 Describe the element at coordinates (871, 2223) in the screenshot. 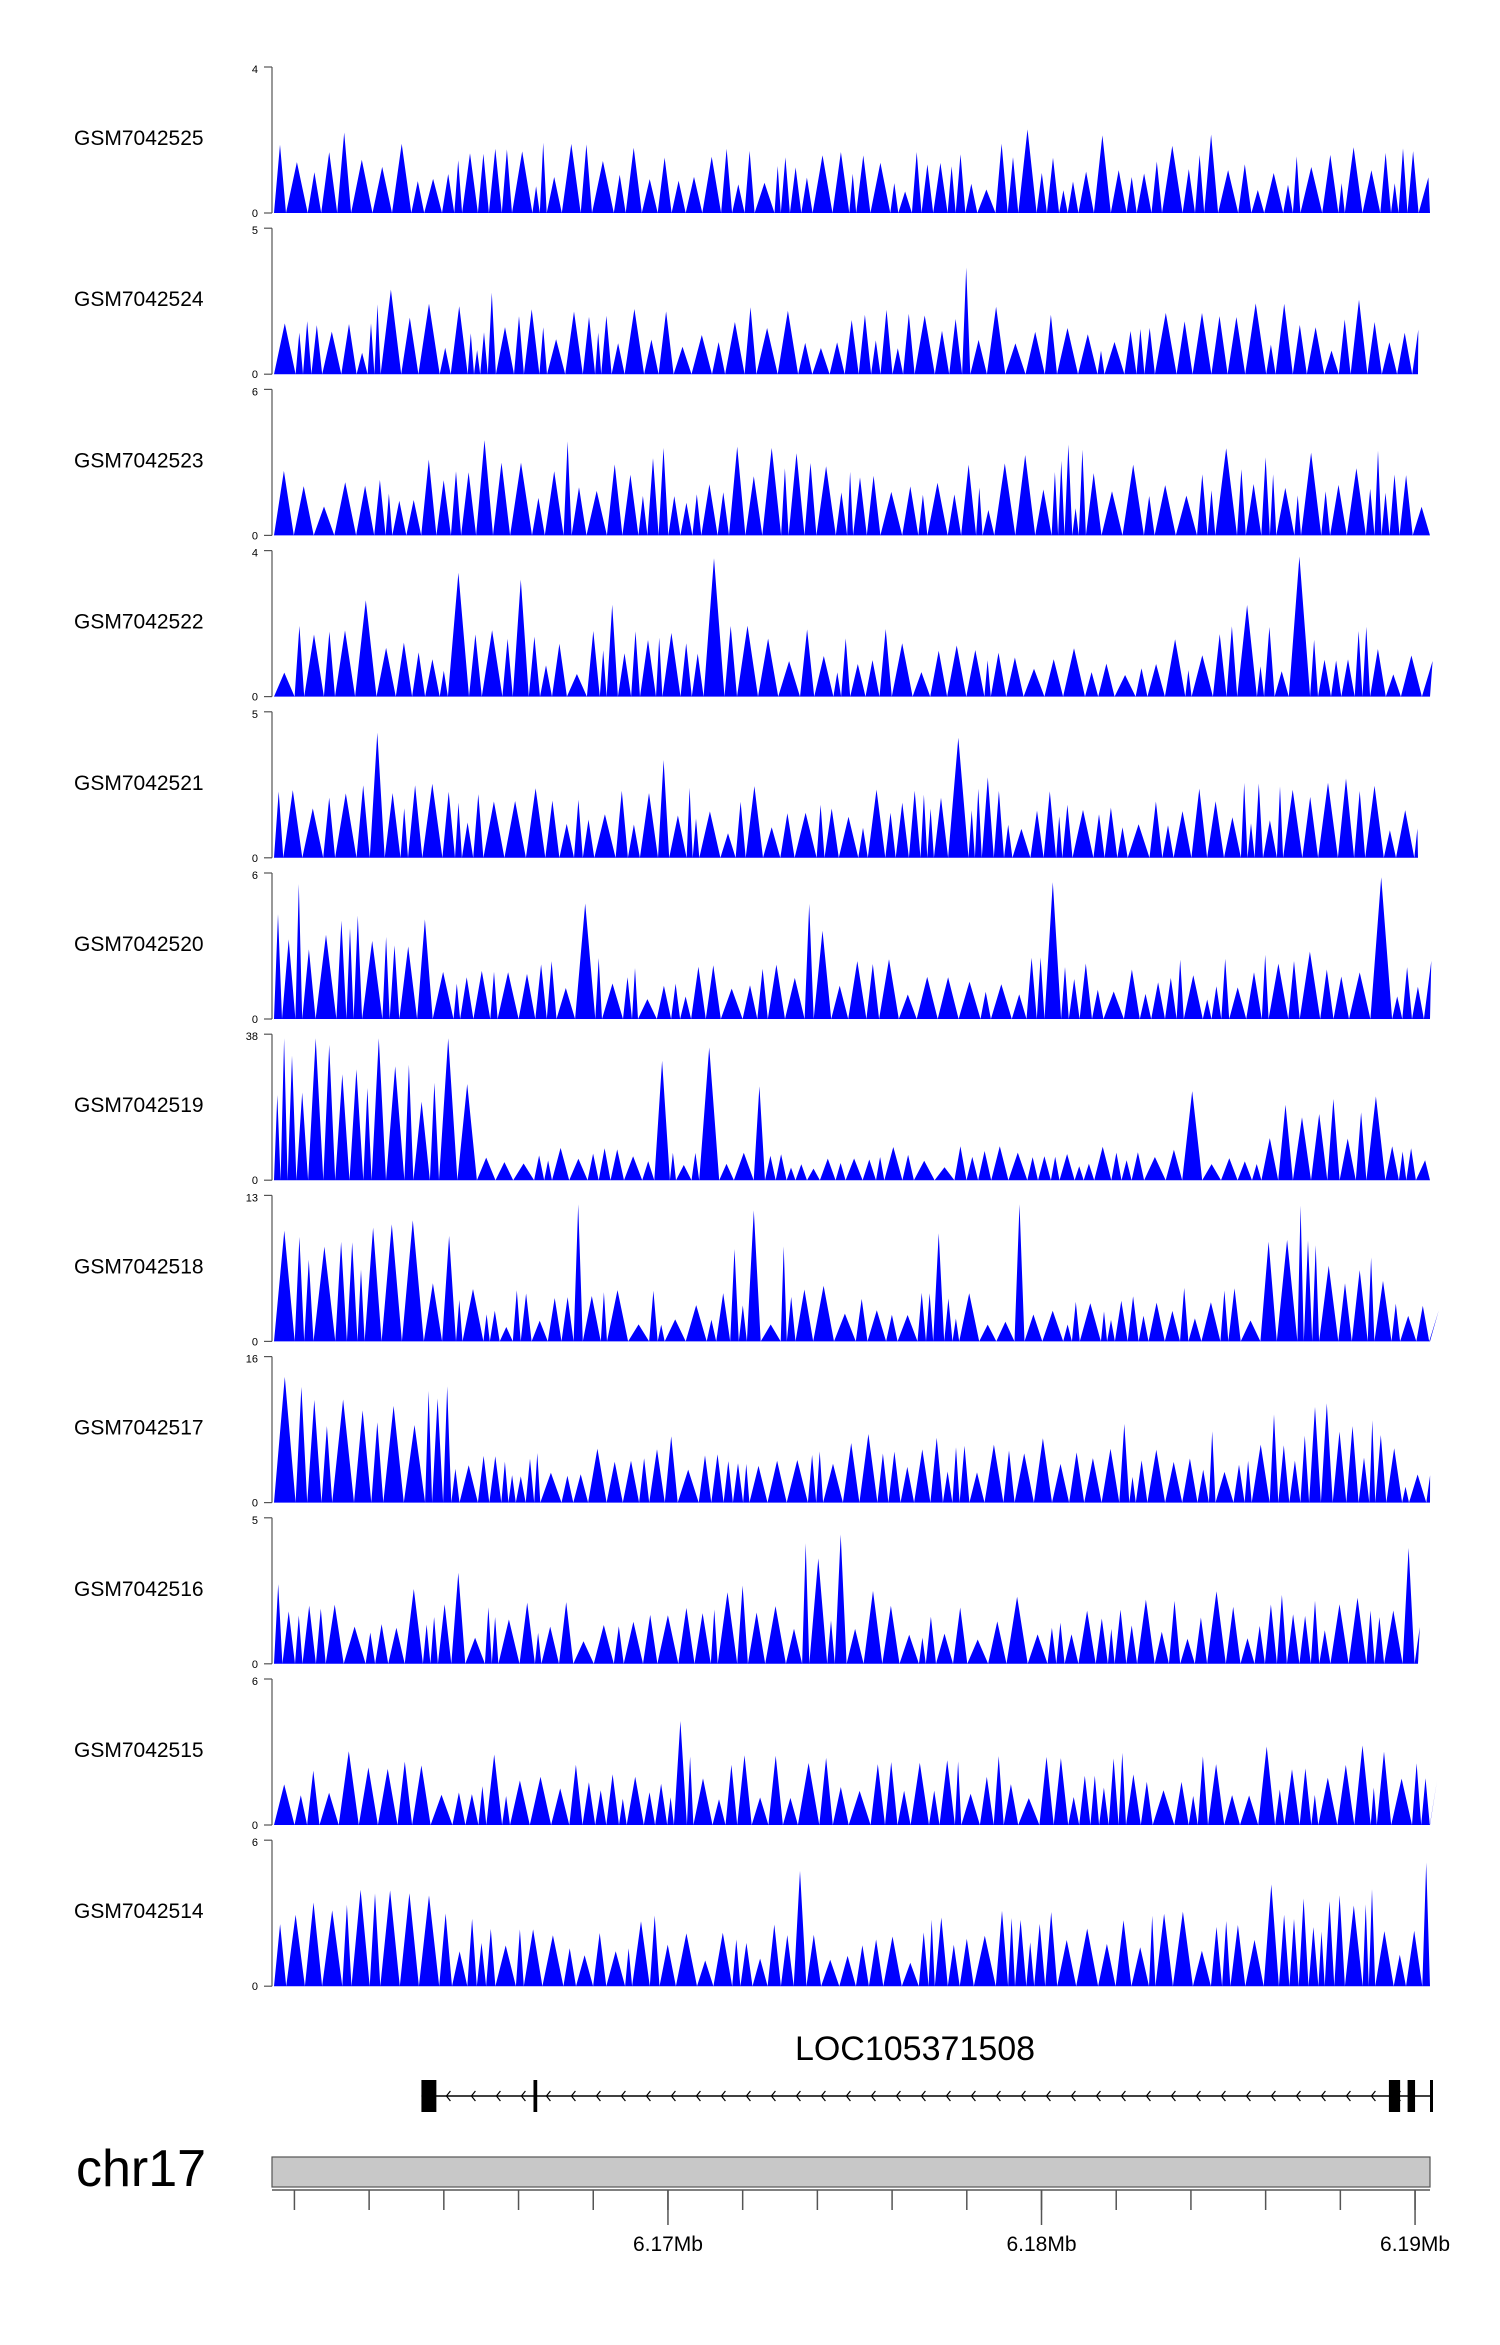

I see `axis-ticks: 6.17Mb 6.18Mb 6.19Mb` at that location.